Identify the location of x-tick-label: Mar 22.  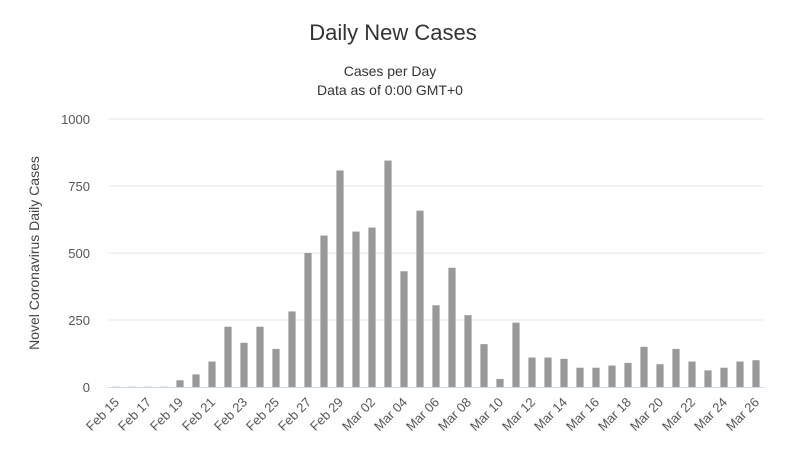
(678, 414).